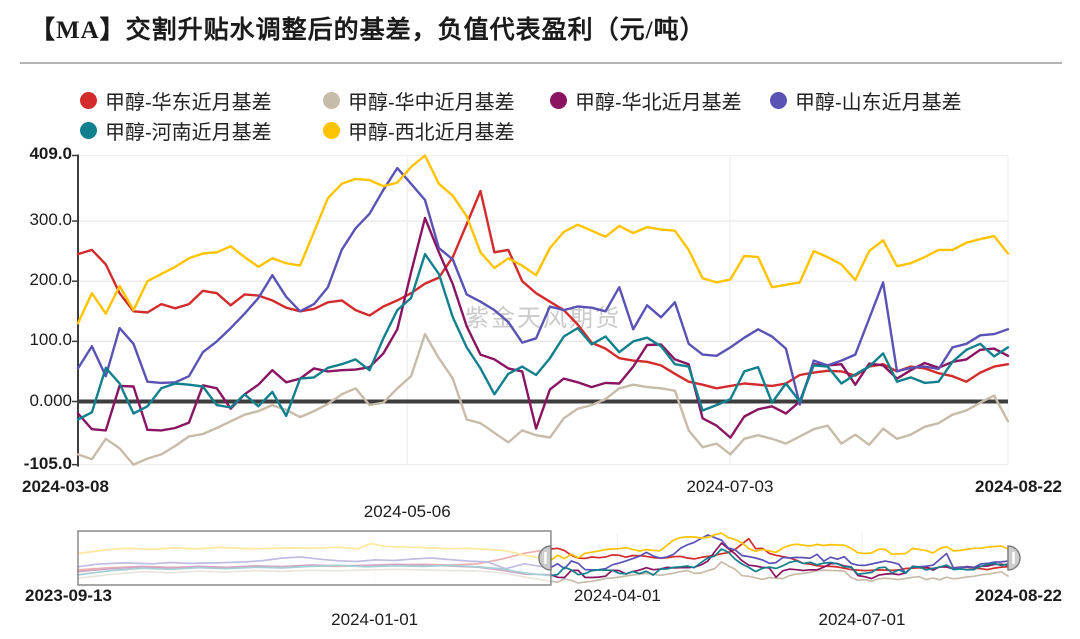 The width and height of the screenshot is (1080, 639). I want to click on legend-label: 甲醇-西北近月基差, so click(431, 133).